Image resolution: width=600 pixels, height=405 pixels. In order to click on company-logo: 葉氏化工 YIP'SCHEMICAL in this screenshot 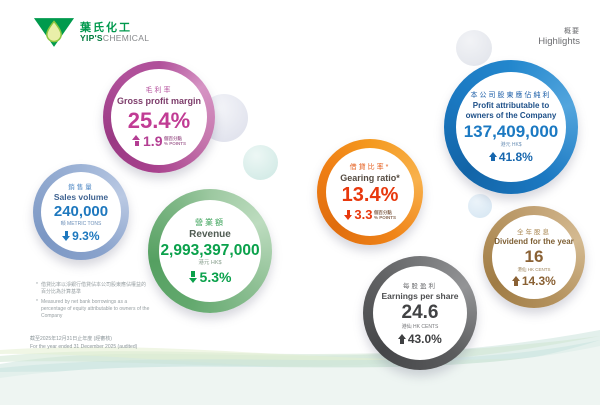, I will do `click(91, 32)`.